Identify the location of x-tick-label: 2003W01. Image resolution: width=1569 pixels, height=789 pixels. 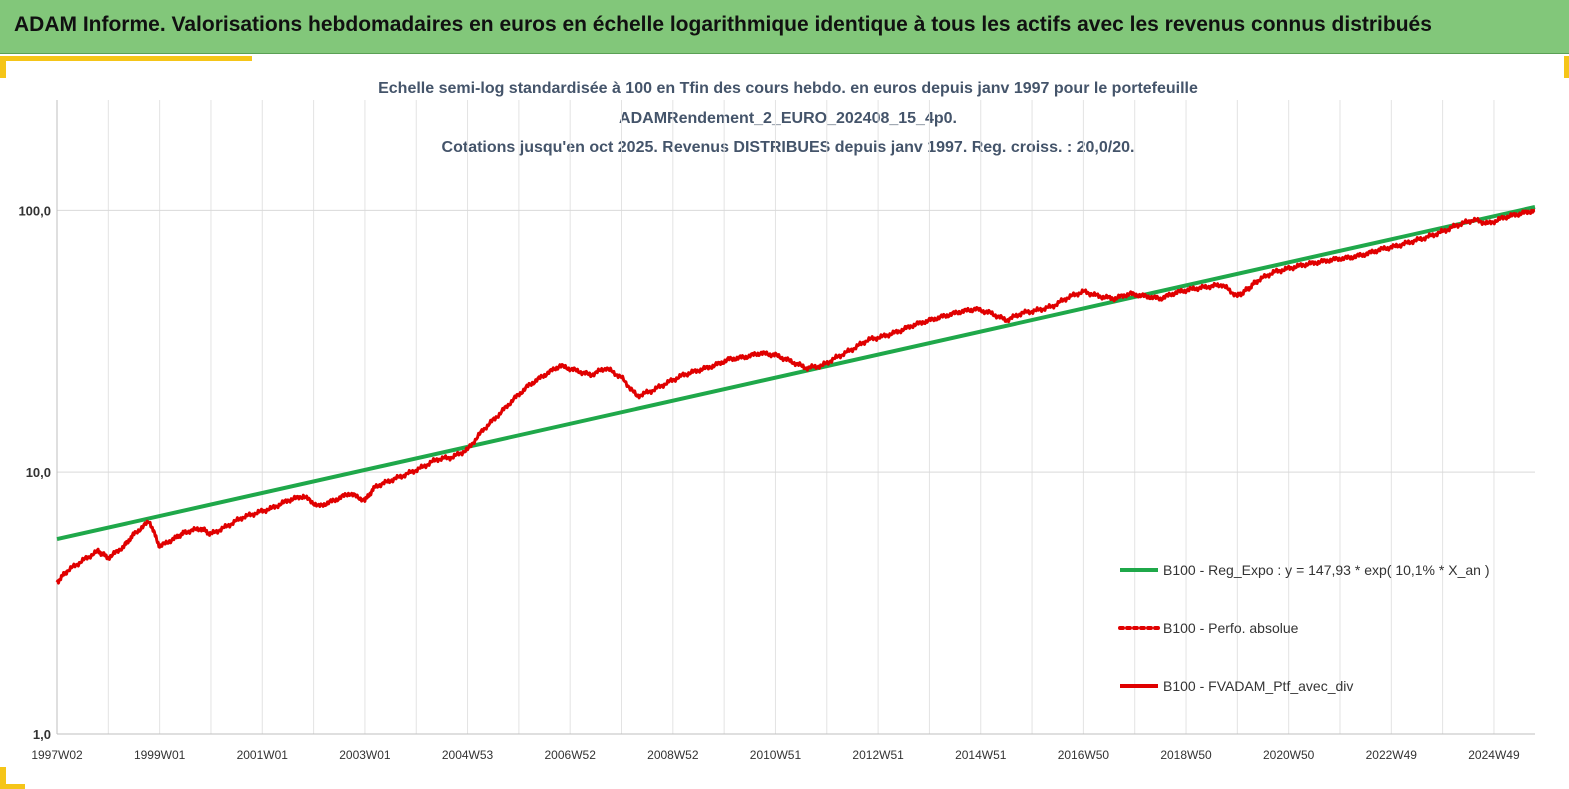
(365, 755).